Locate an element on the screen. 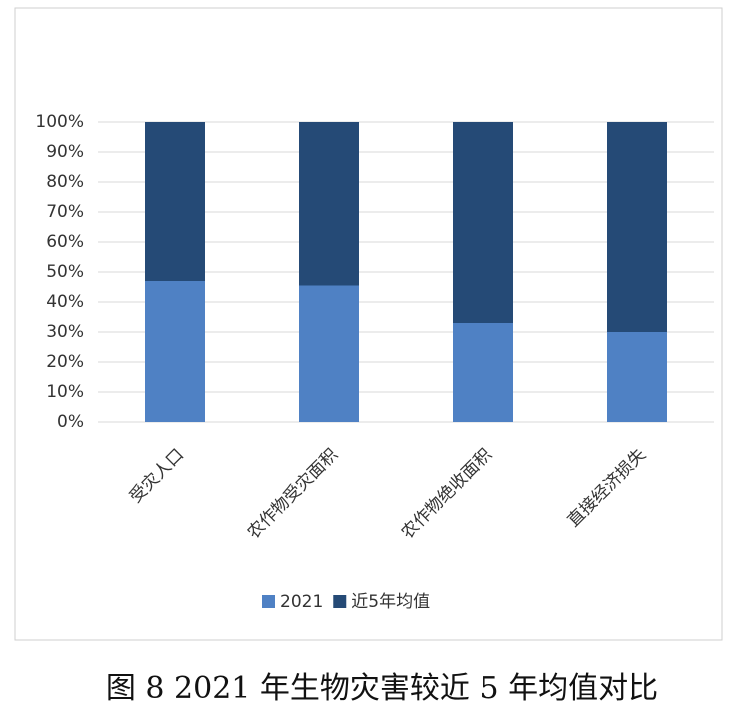 Image resolution: width=750 pixels, height=722 pixels. y-tick-label: 100% is located at coordinates (59, 122).